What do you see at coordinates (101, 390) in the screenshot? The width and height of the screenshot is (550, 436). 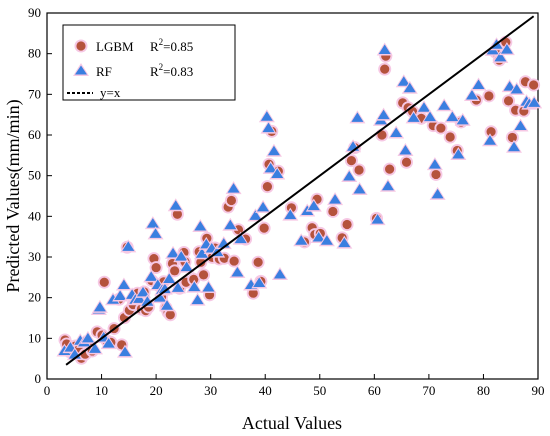 I see `x-tick-label: 10` at bounding box center [101, 390].